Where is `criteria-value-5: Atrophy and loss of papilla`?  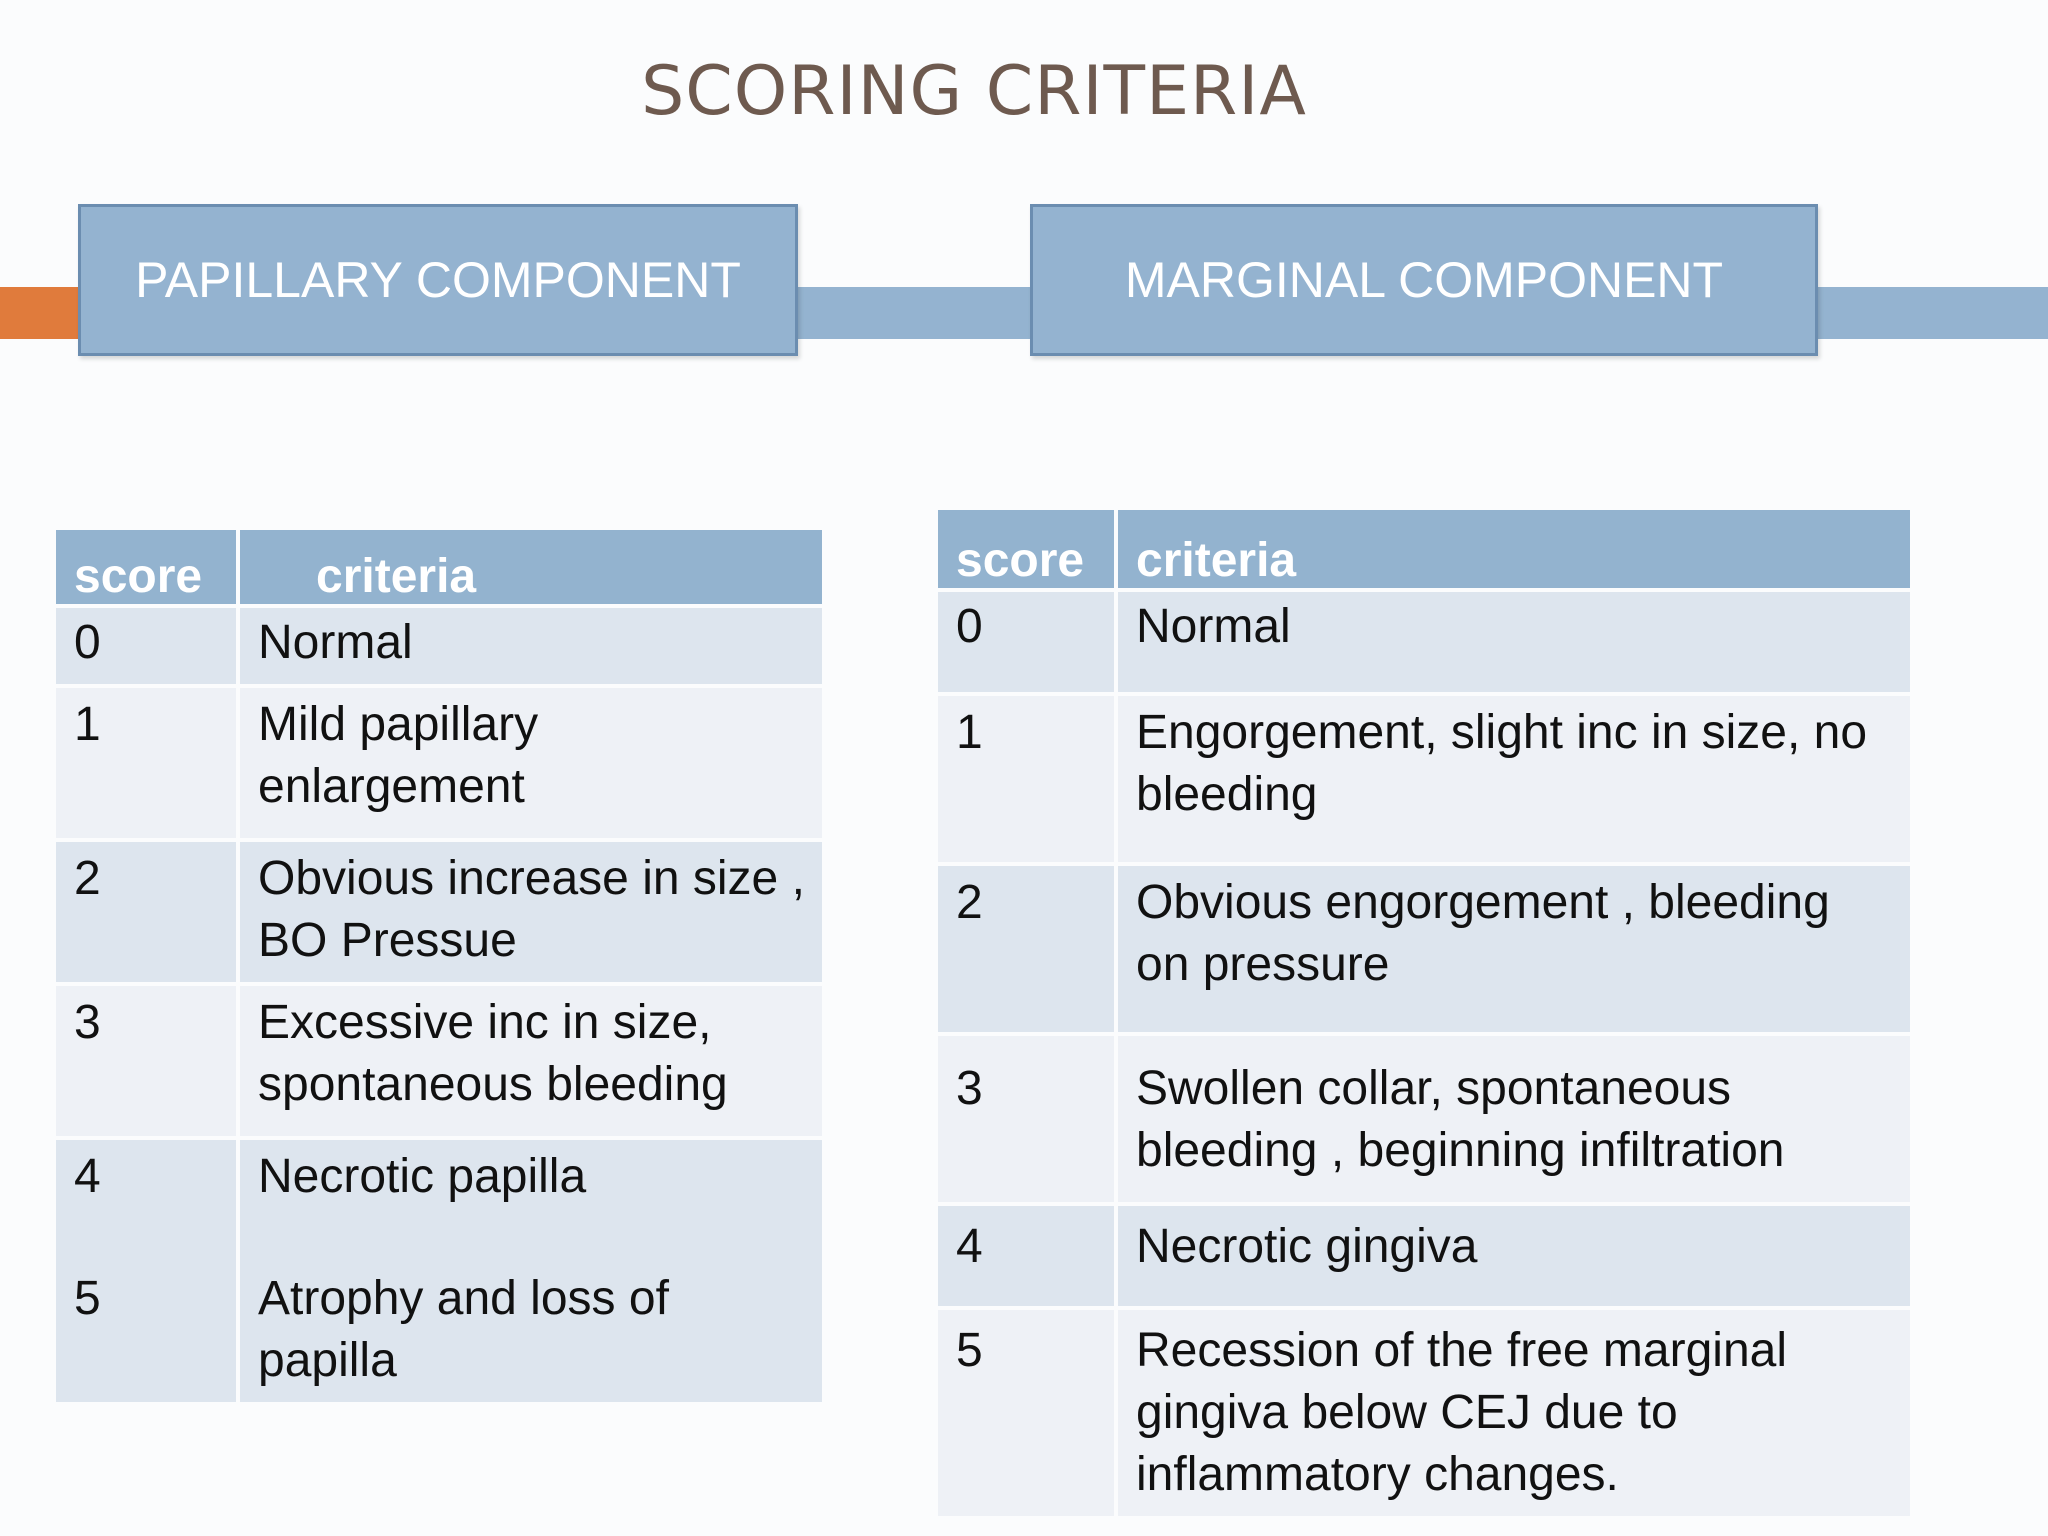 criteria-value-5: Atrophy and loss of papilla is located at coordinates (463, 1329).